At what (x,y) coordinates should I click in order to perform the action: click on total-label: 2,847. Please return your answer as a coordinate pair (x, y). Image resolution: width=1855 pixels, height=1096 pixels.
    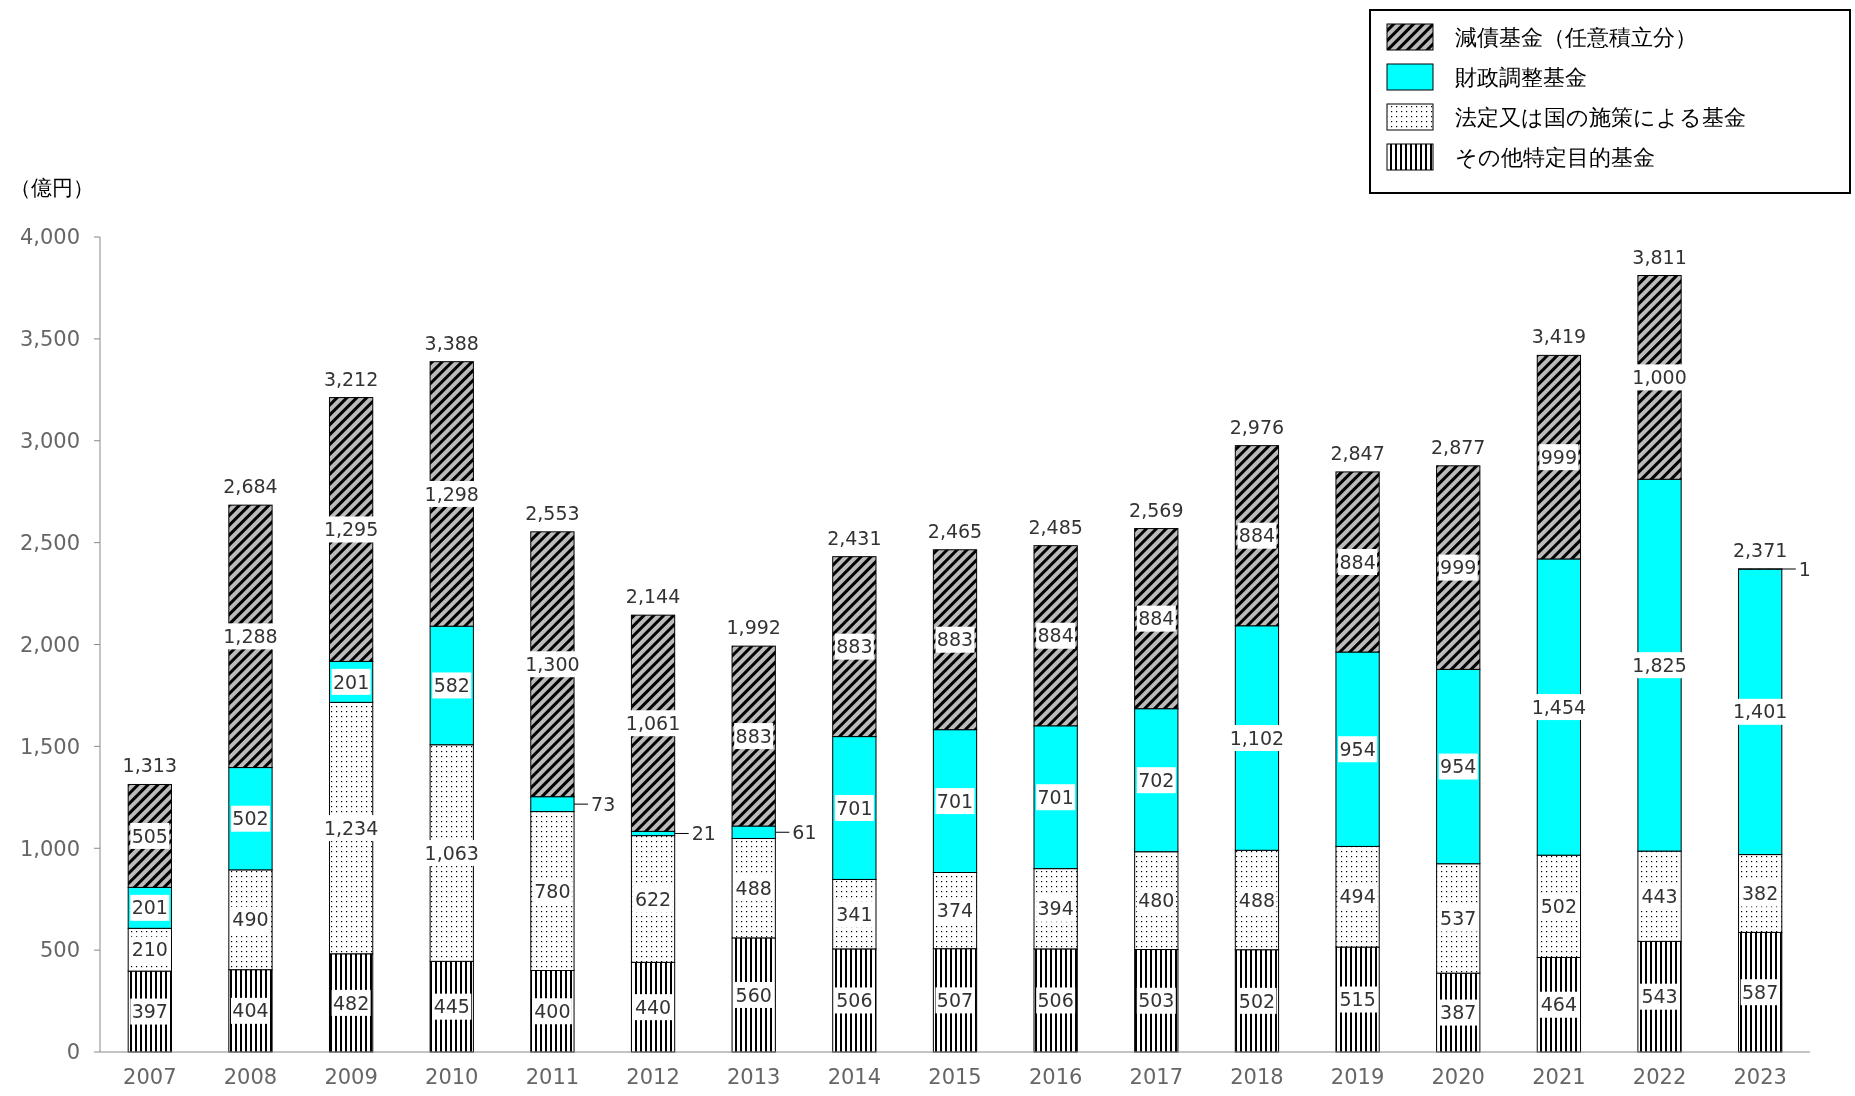
    Looking at the image, I should click on (1357, 452).